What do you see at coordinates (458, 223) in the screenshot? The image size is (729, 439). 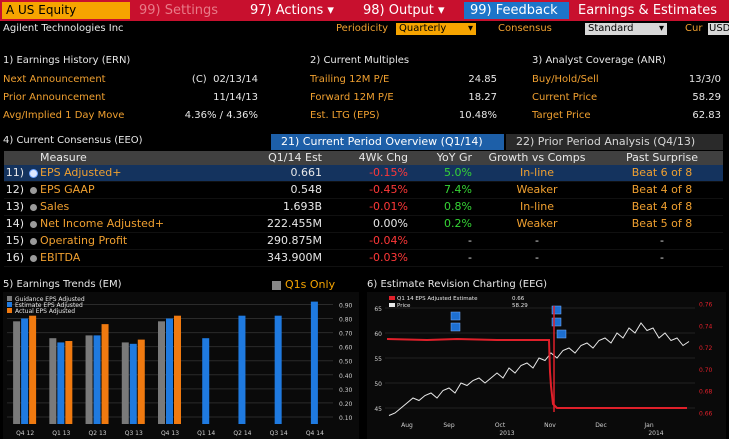 I see `yoy-growth-cell: 0.2%` at bounding box center [458, 223].